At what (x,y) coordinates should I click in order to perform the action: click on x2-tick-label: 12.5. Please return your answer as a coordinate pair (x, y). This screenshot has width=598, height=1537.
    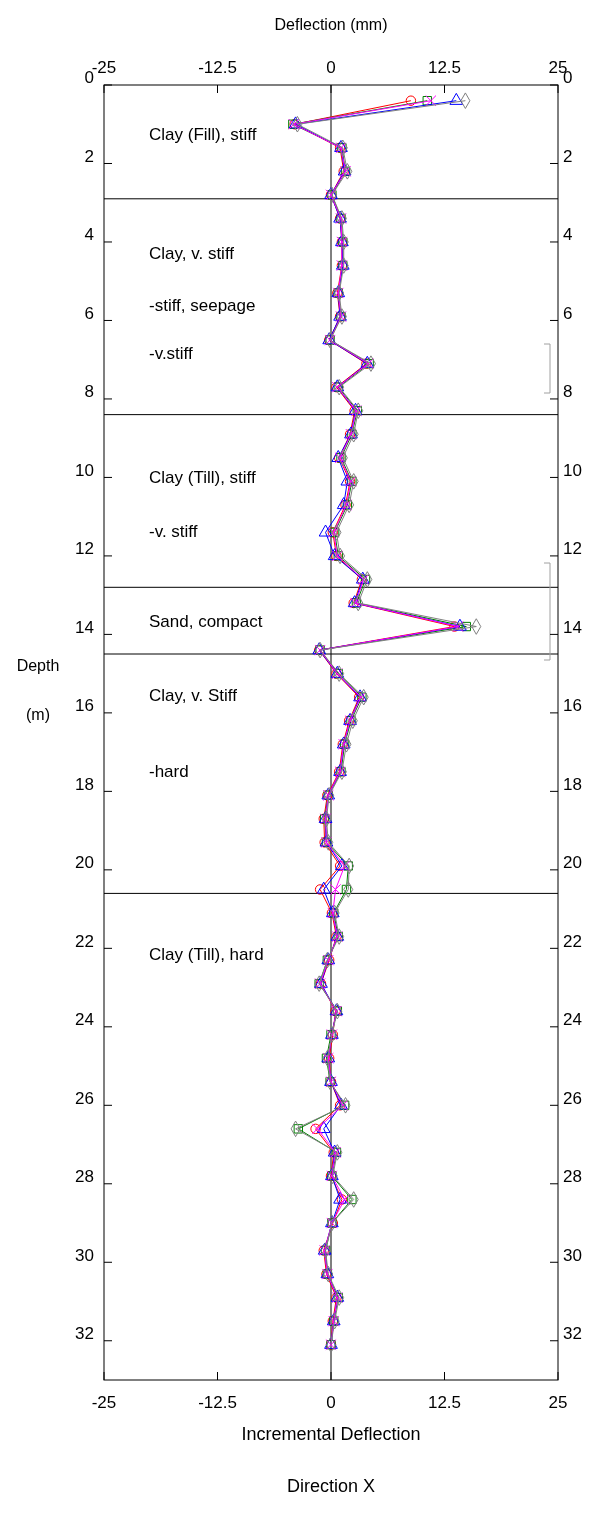
    Looking at the image, I should click on (444, 1402).